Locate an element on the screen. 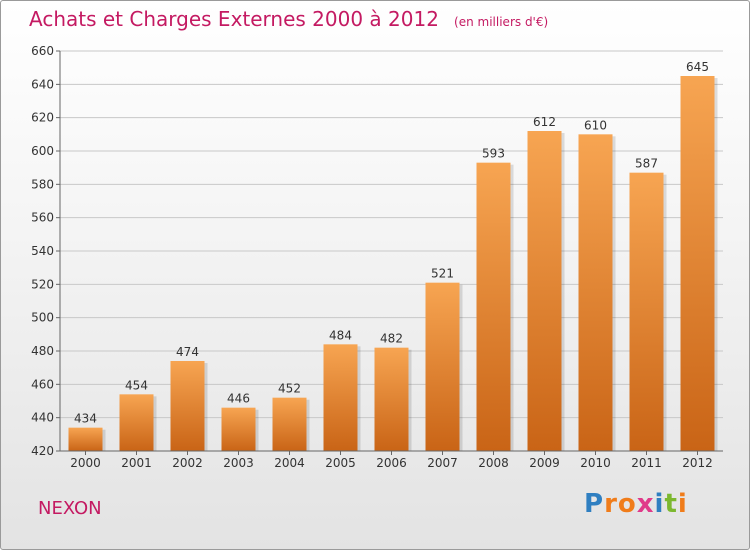 Image resolution: width=750 pixels, height=550 pixels. x-tick-label: 2007 is located at coordinates (442, 463).